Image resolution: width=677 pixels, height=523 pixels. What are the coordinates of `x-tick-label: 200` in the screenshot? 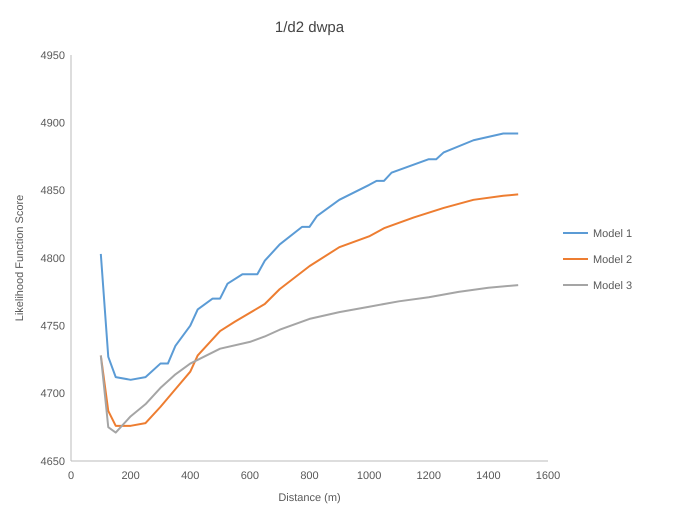 It's located at (130, 476).